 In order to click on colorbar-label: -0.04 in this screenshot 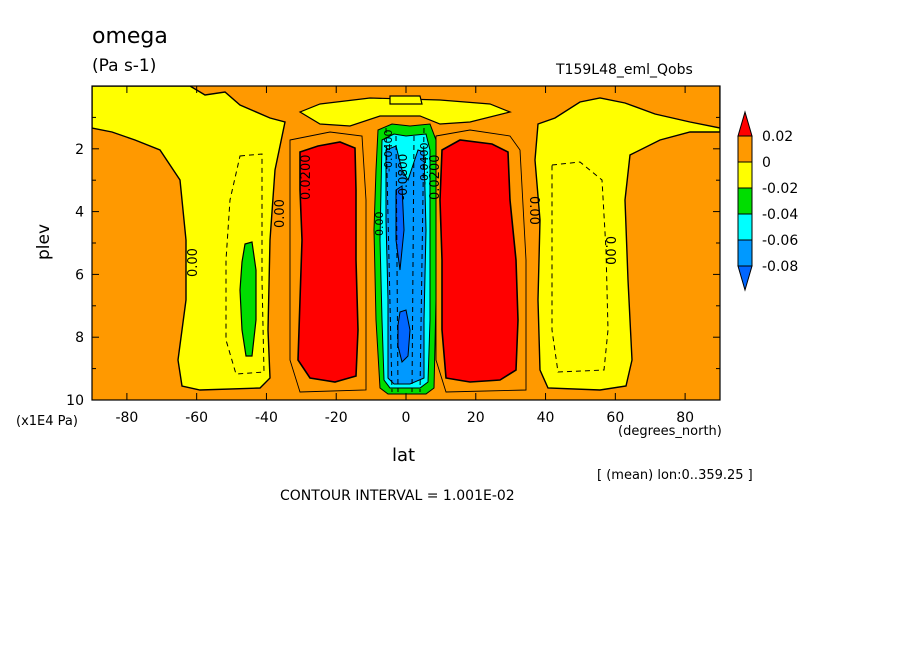, I will do `click(780, 215)`.